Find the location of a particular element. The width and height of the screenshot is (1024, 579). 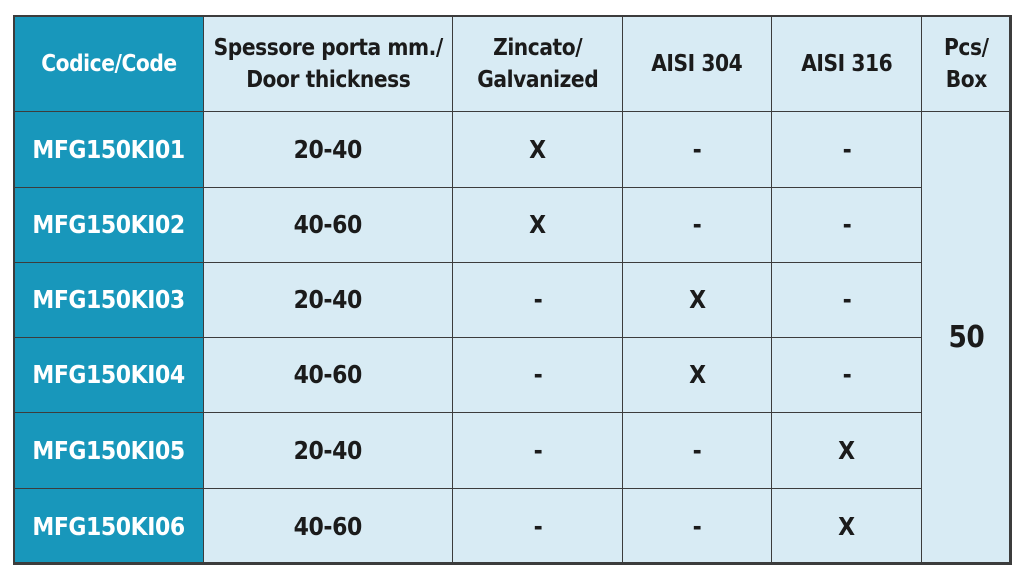

header-text: AISI 316 is located at coordinates (846, 63).